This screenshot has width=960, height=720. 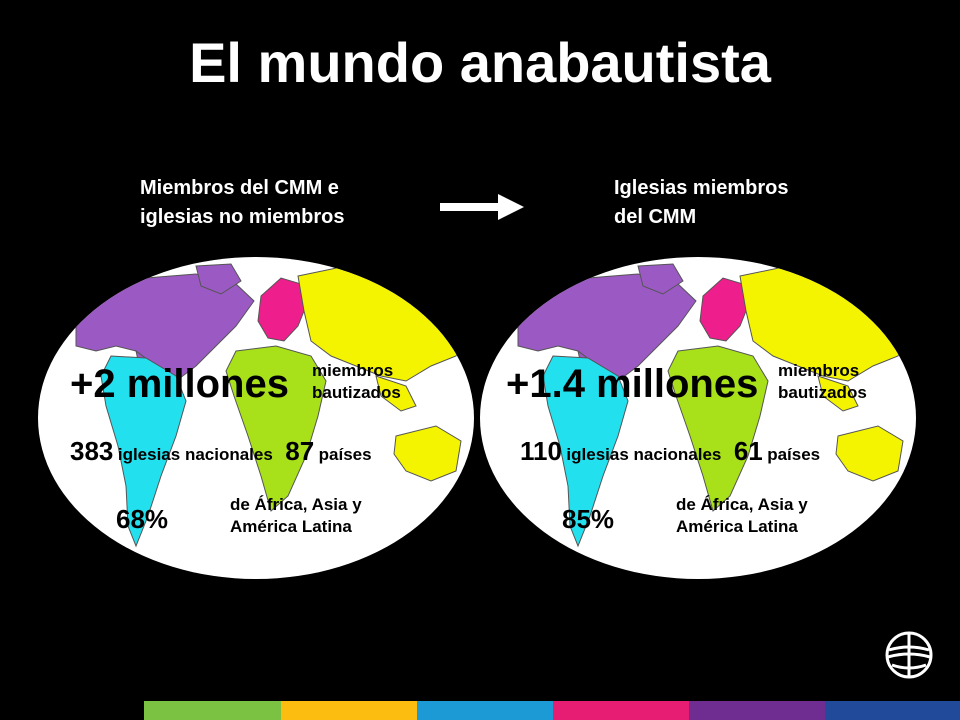 What do you see at coordinates (242, 203) in the screenshot?
I see `left-heading: Miembros del CMM e iglesias no miembros` at bounding box center [242, 203].